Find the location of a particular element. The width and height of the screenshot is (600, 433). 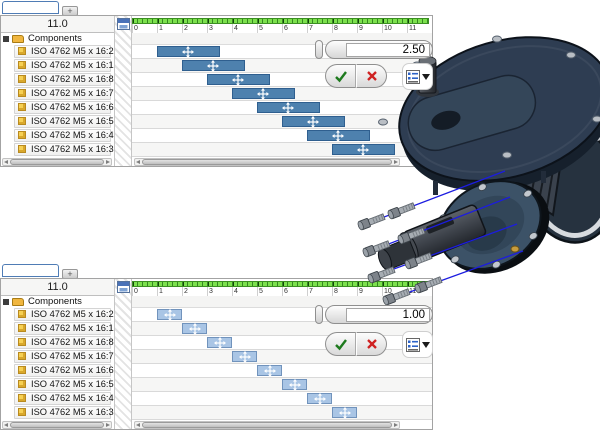

tree-group-label: Components is located at coordinates (55, 38).